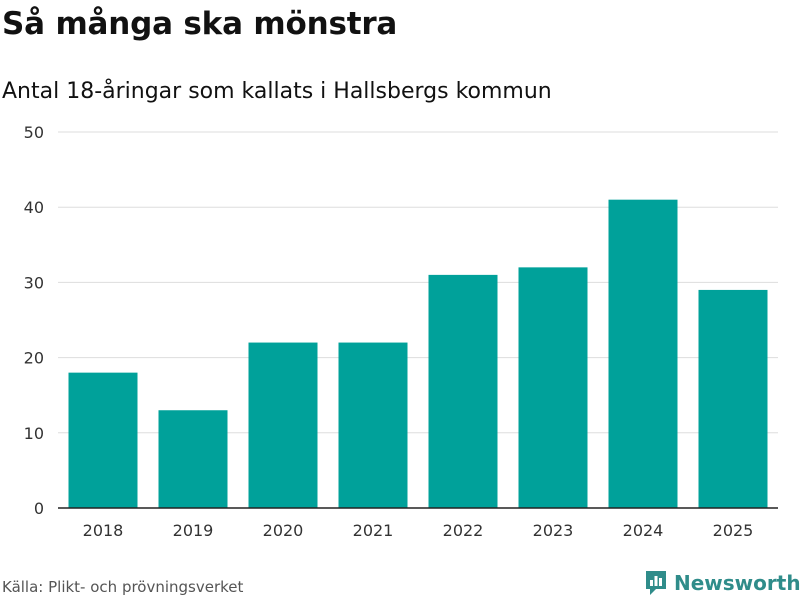 This screenshot has width=800, height=600. Describe the element at coordinates (103, 530) in the screenshot. I see `x-tick-label: 2018` at that location.